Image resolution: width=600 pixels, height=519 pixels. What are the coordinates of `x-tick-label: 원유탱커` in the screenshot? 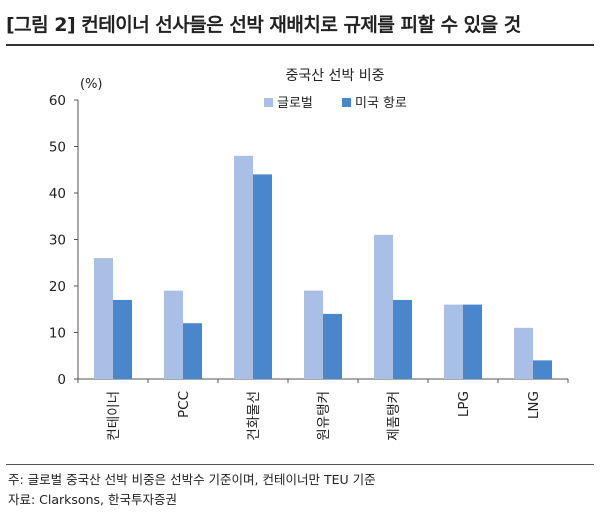 It's located at (324, 416).